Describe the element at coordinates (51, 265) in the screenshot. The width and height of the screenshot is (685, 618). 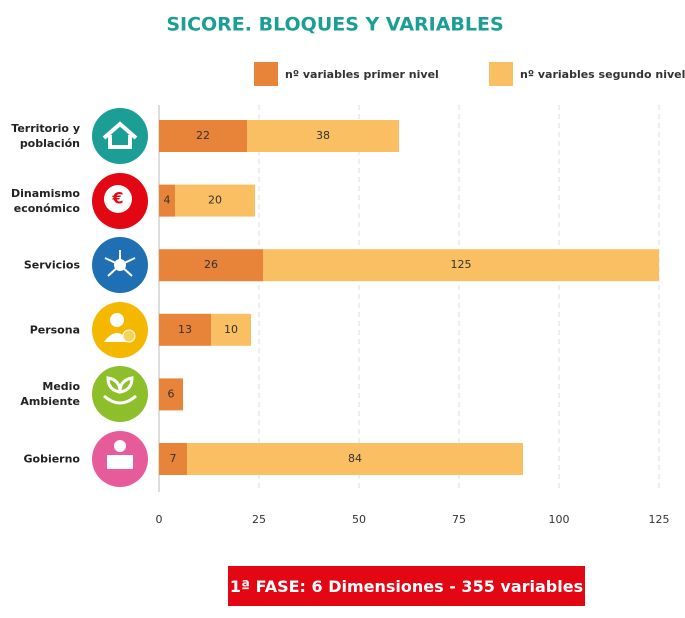
I see `category-label: Servicios` at that location.